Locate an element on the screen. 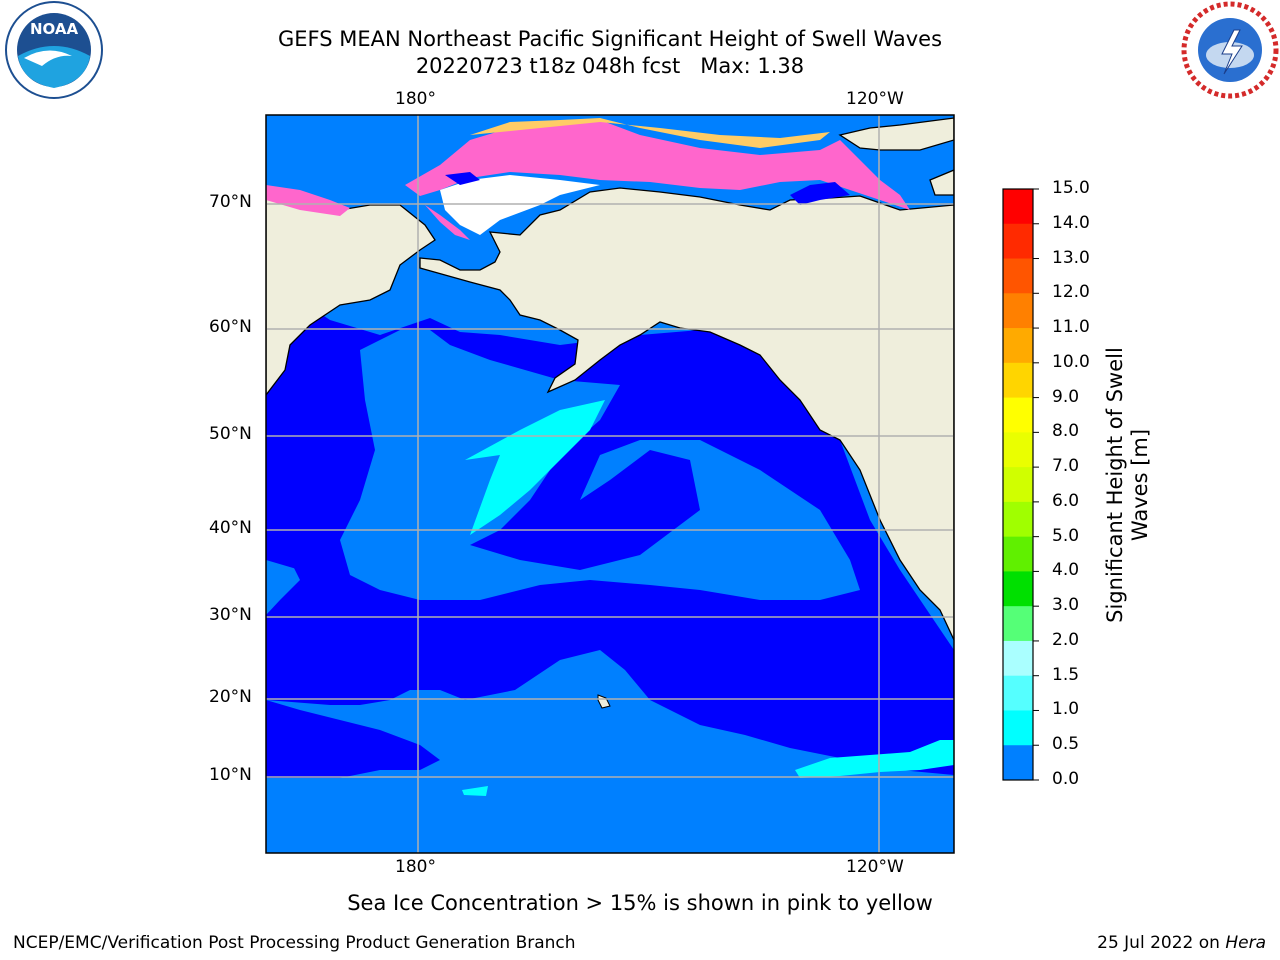 The image size is (1280, 960). colorbar is located at coordinates (1021, 484).